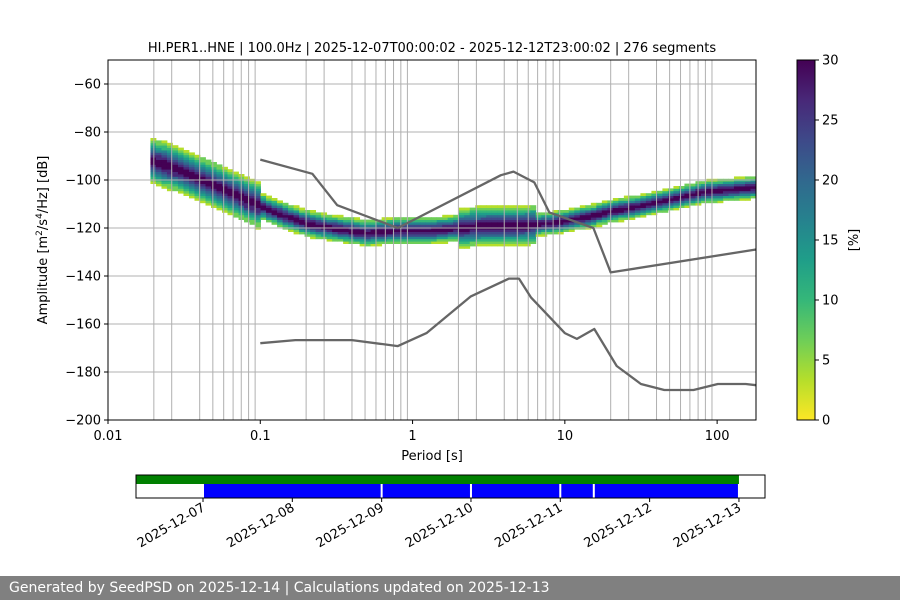 This screenshot has width=900, height=600. I want to click on x-axis-label: Period [s], so click(432, 456).